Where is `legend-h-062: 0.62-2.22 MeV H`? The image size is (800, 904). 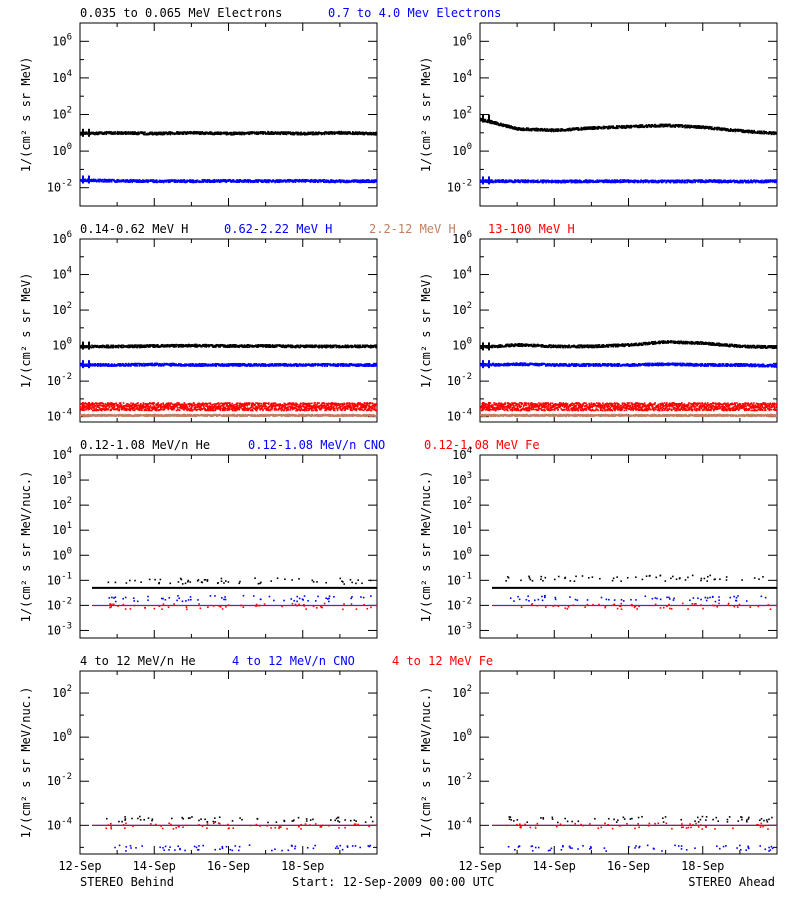 legend-h-062: 0.62-2.22 MeV H is located at coordinates (278, 229).